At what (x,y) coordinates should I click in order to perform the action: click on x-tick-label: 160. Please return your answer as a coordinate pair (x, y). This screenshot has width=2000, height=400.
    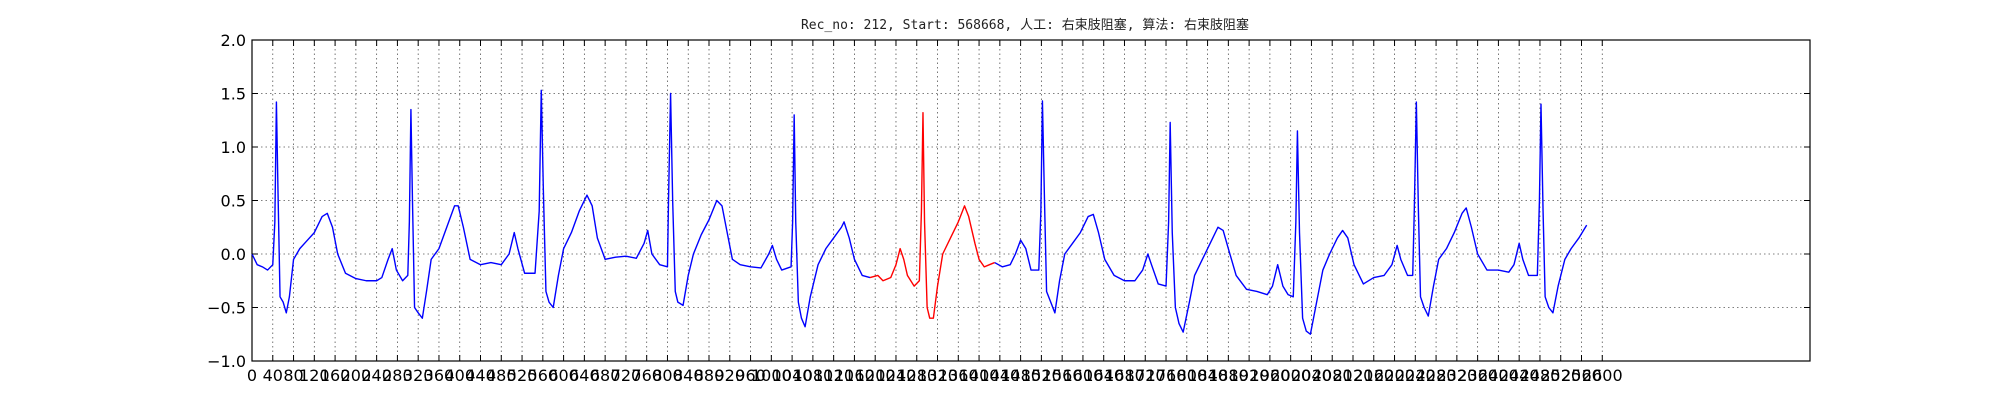
    Looking at the image, I should click on (335, 375).